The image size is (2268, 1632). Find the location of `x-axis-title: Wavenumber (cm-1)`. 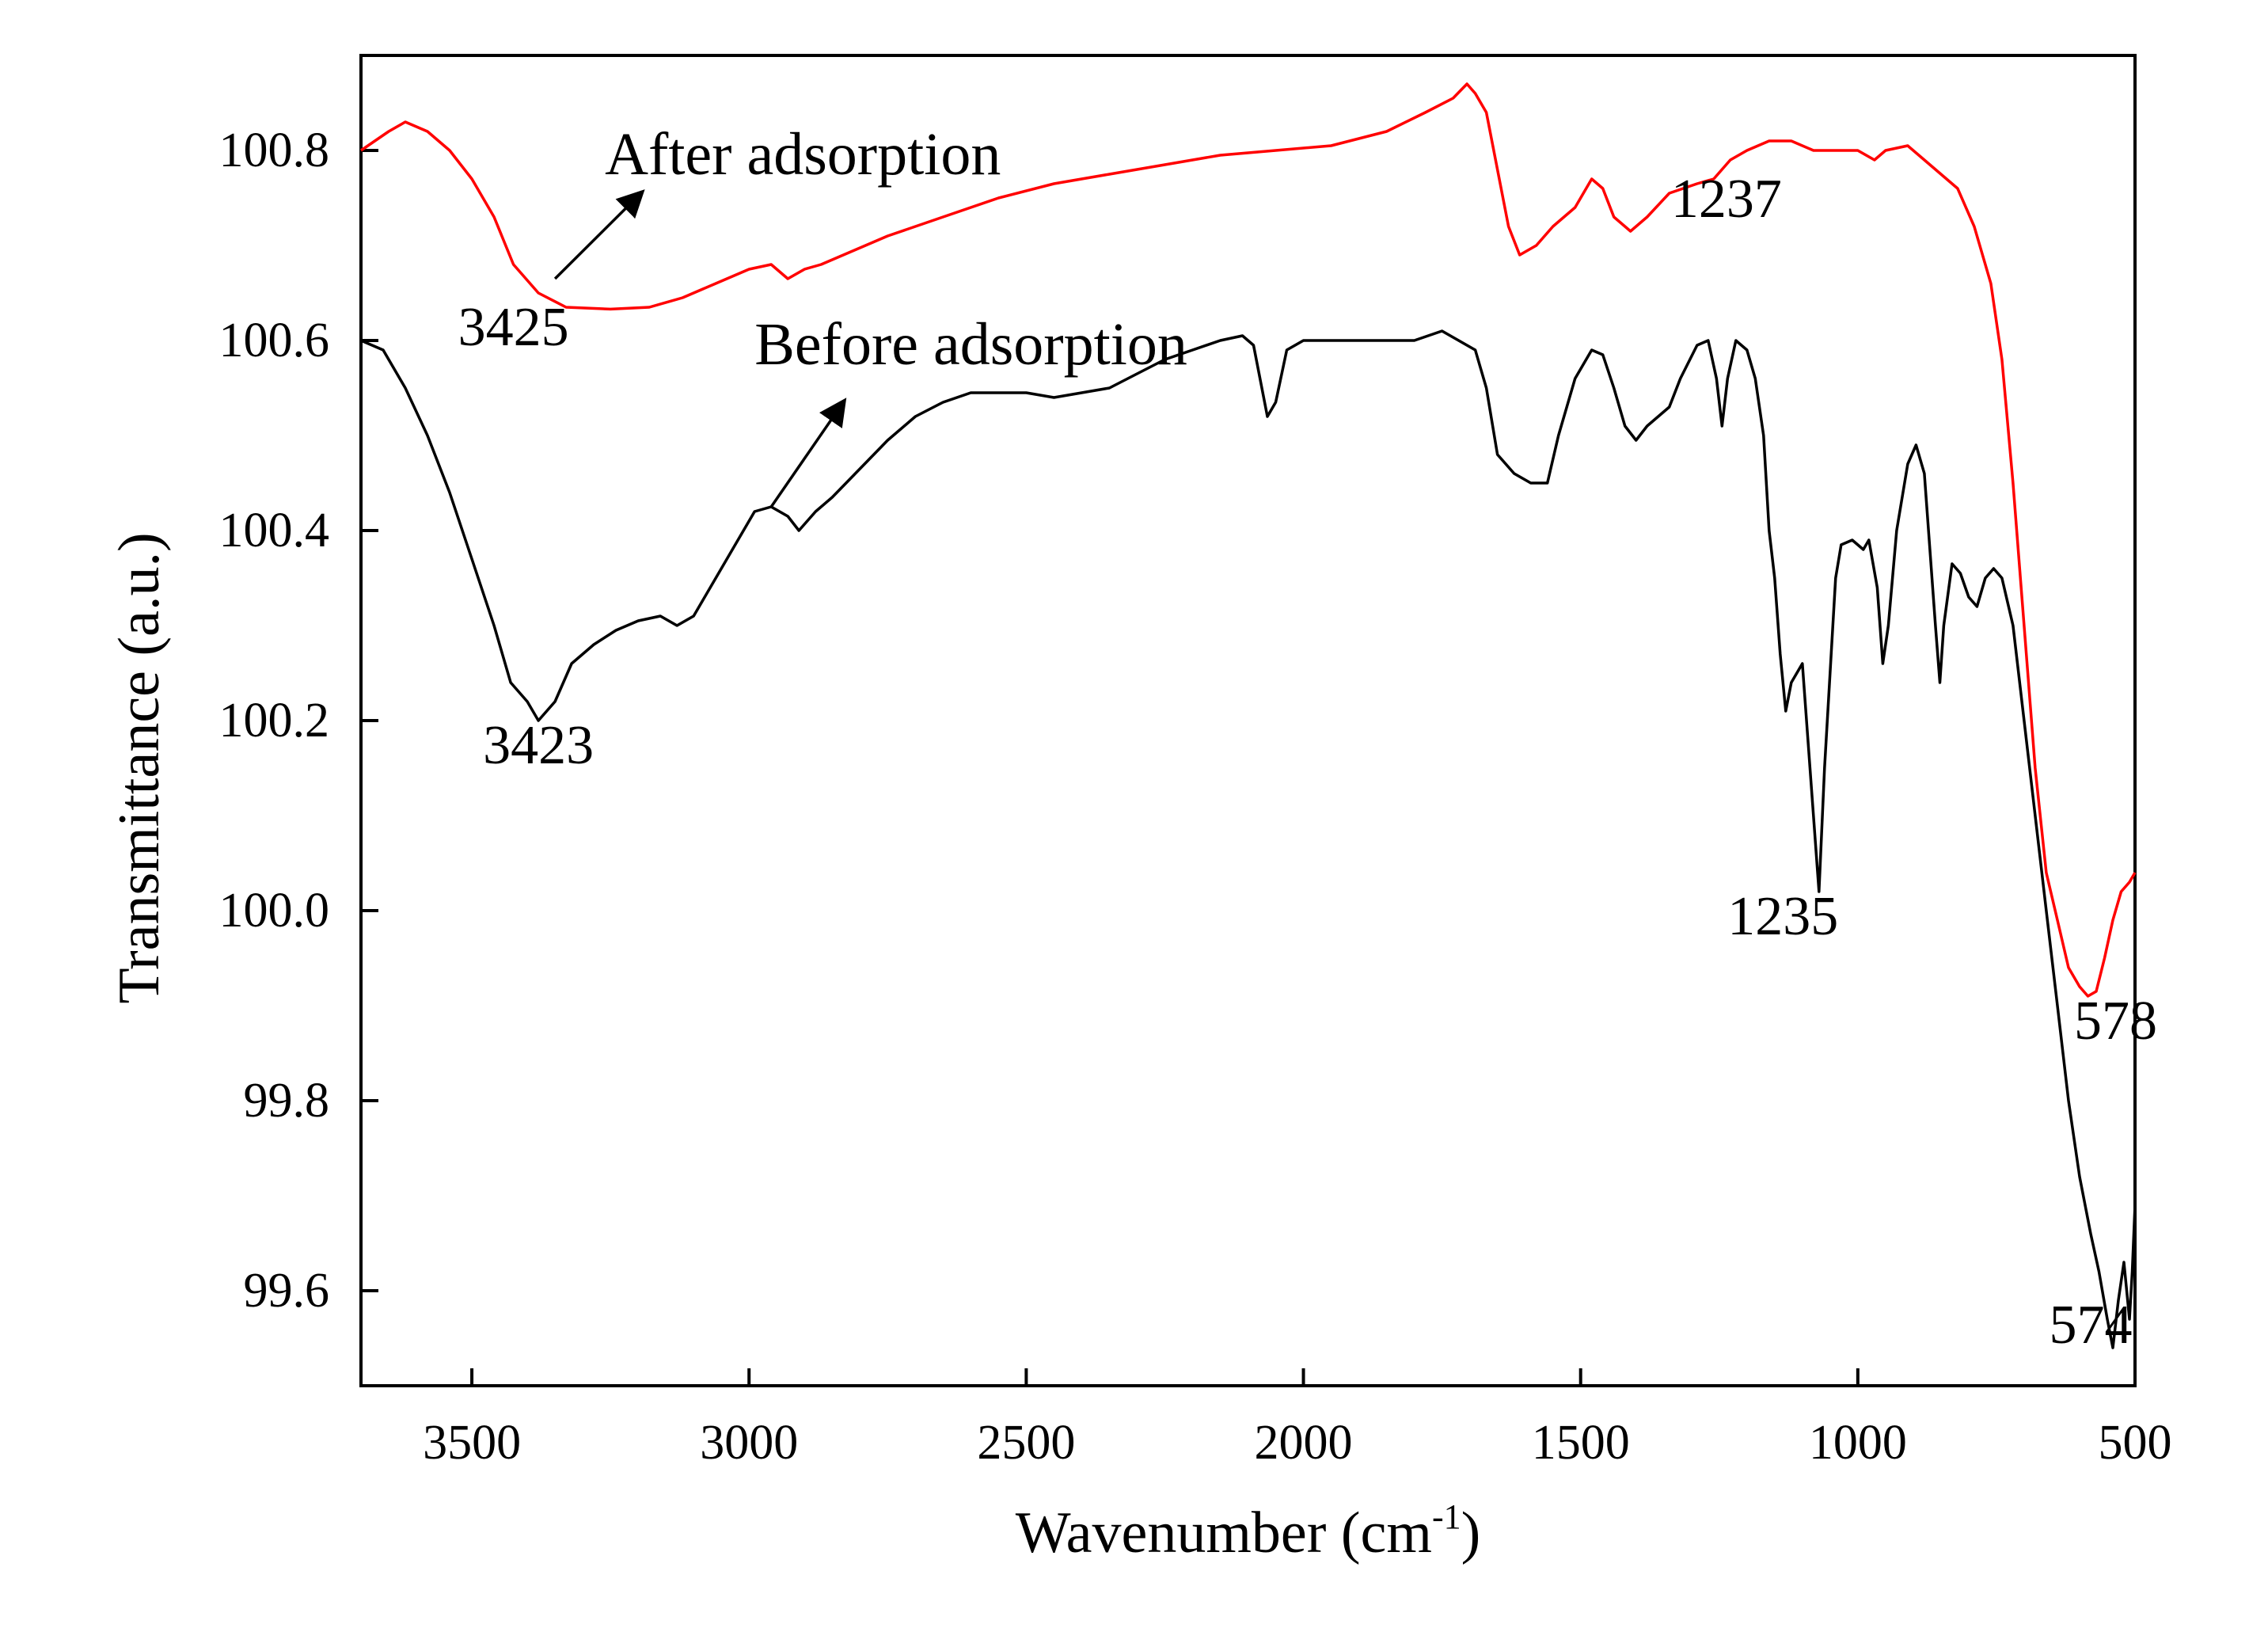

x-axis-title: Wavenumber (cm-1) is located at coordinates (1248, 1531).